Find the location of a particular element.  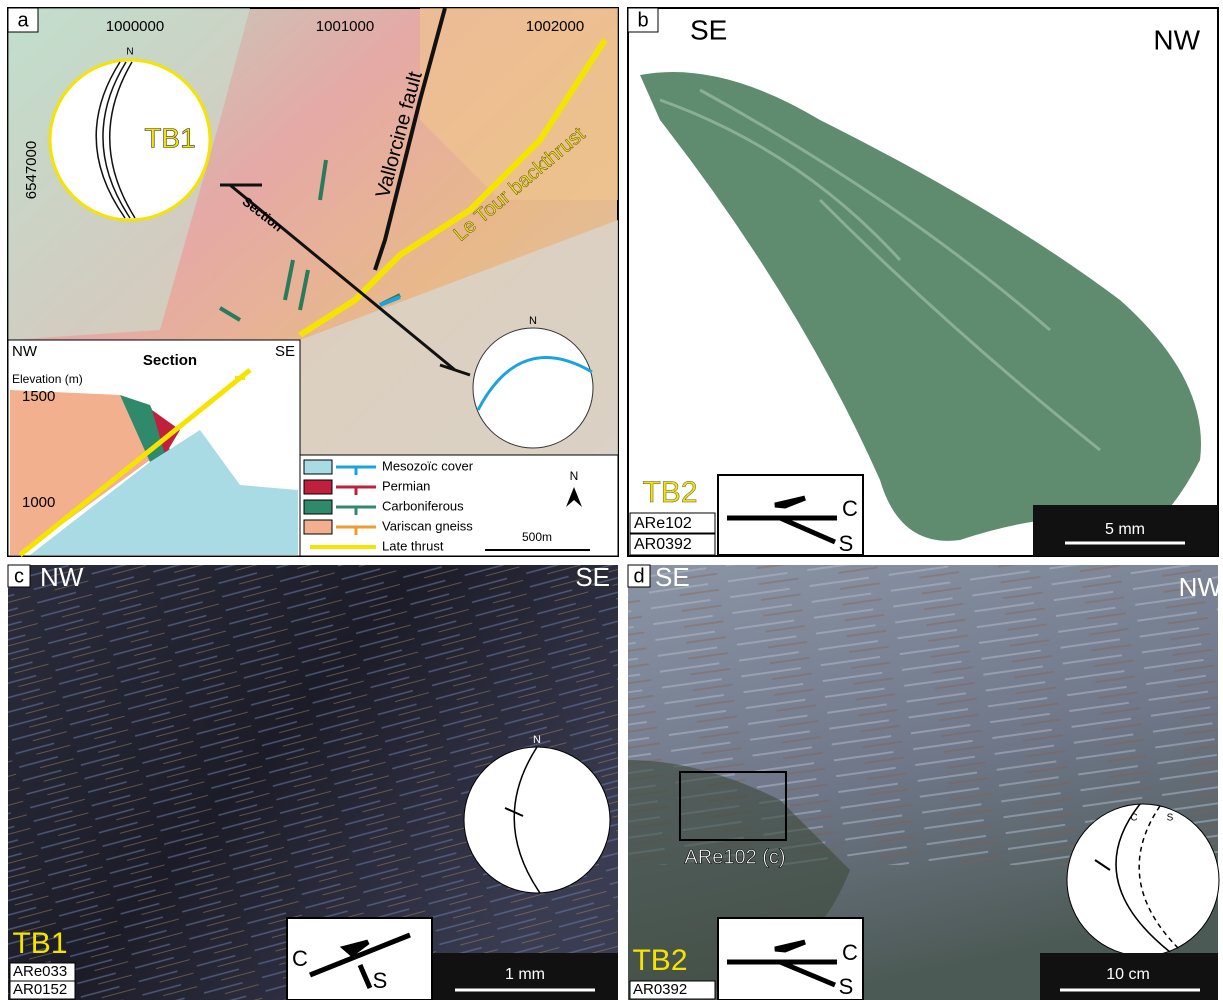

sample-label: AR0152 is located at coordinates (40, 989).